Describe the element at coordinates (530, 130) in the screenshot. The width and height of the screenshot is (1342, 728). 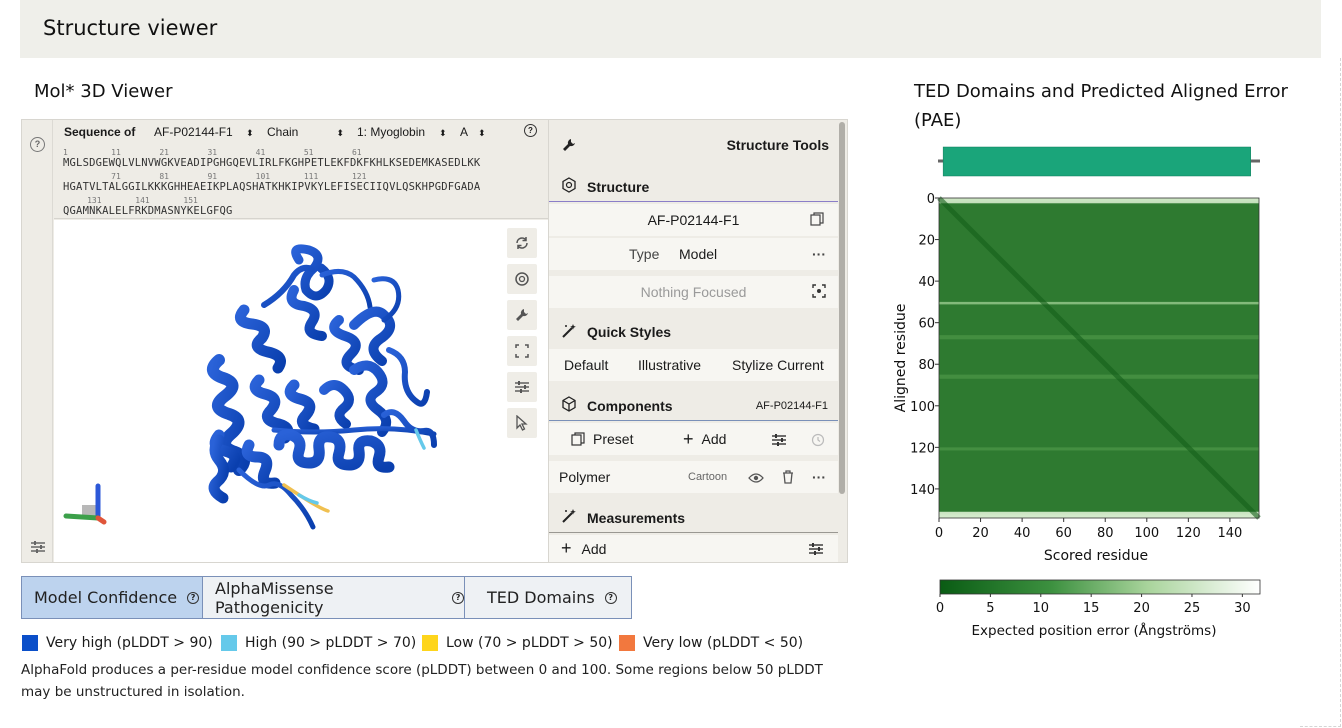
I see `sequence-help-icon: ?` at that location.